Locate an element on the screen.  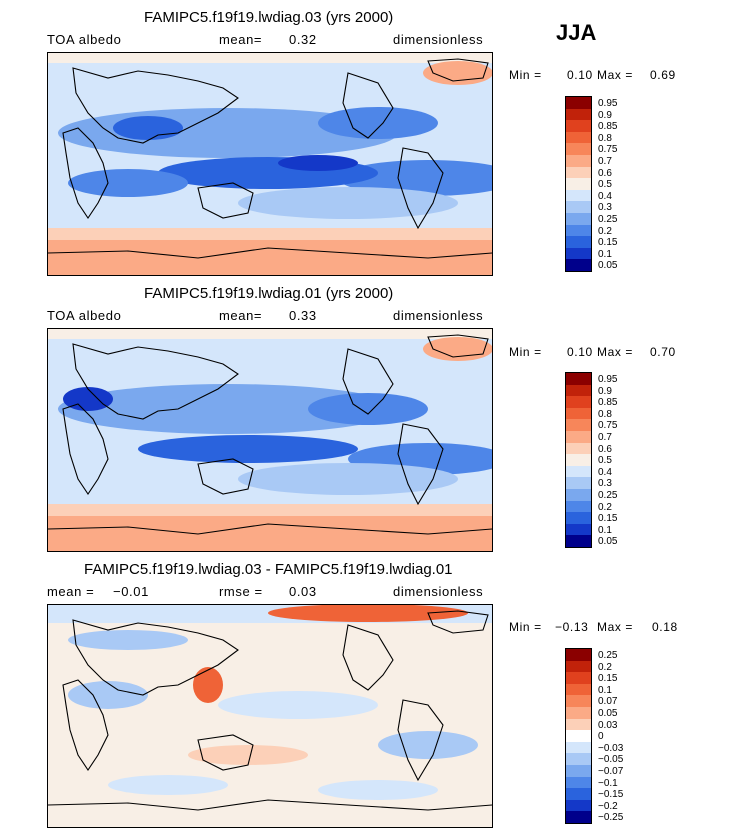
panel3-rmse-value: 0.03 is located at coordinates (303, 591).